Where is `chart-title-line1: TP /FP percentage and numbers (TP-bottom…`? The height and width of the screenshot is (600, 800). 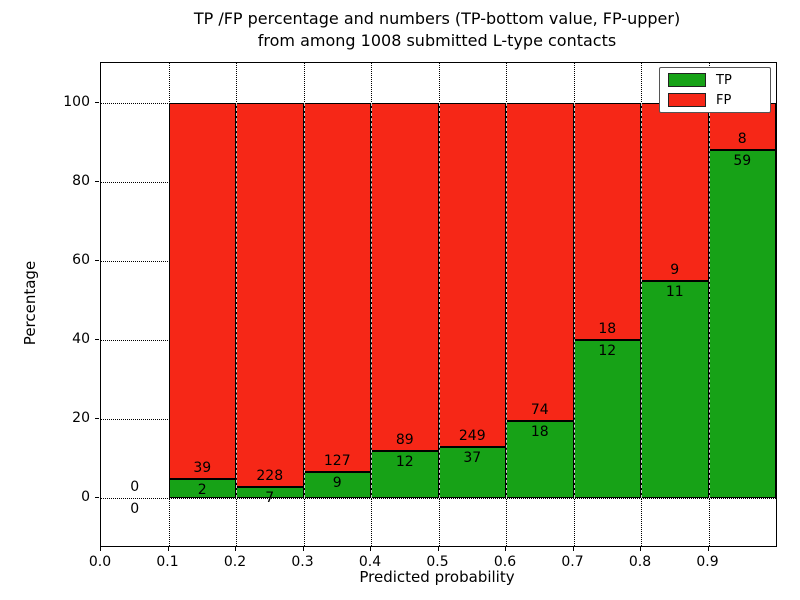
chart-title-line1: TP /FP percentage and numbers (TP-bottom… is located at coordinates (437, 18).